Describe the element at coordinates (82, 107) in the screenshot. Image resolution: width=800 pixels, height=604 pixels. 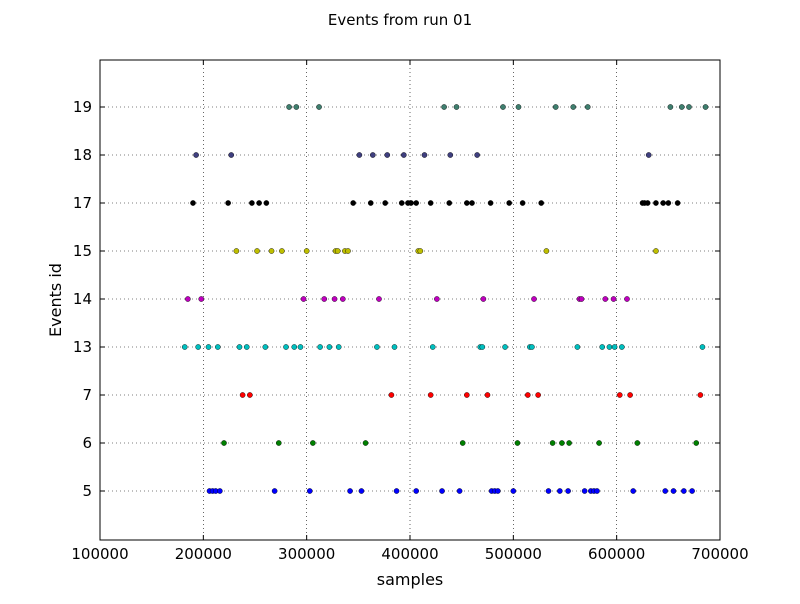
I see `y-tick-label: 19` at that location.